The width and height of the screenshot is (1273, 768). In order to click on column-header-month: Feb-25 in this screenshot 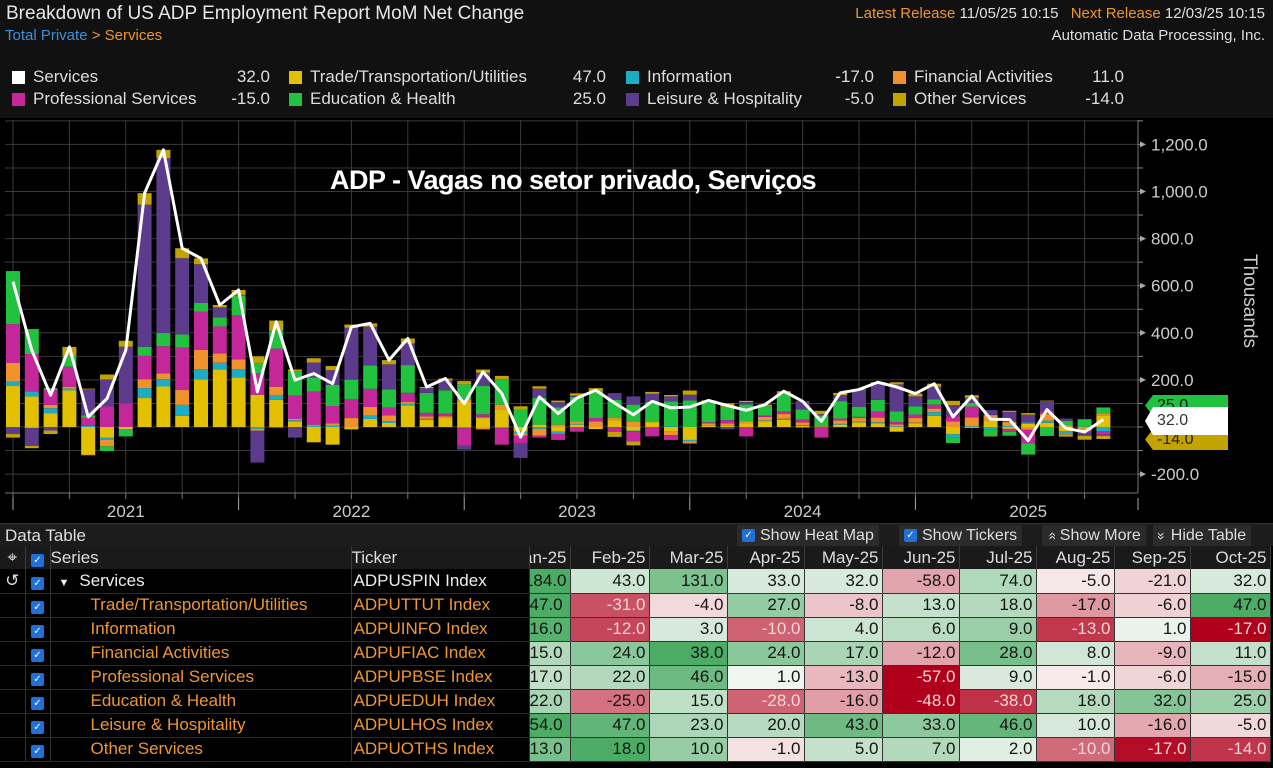, I will do `click(610, 557)`.